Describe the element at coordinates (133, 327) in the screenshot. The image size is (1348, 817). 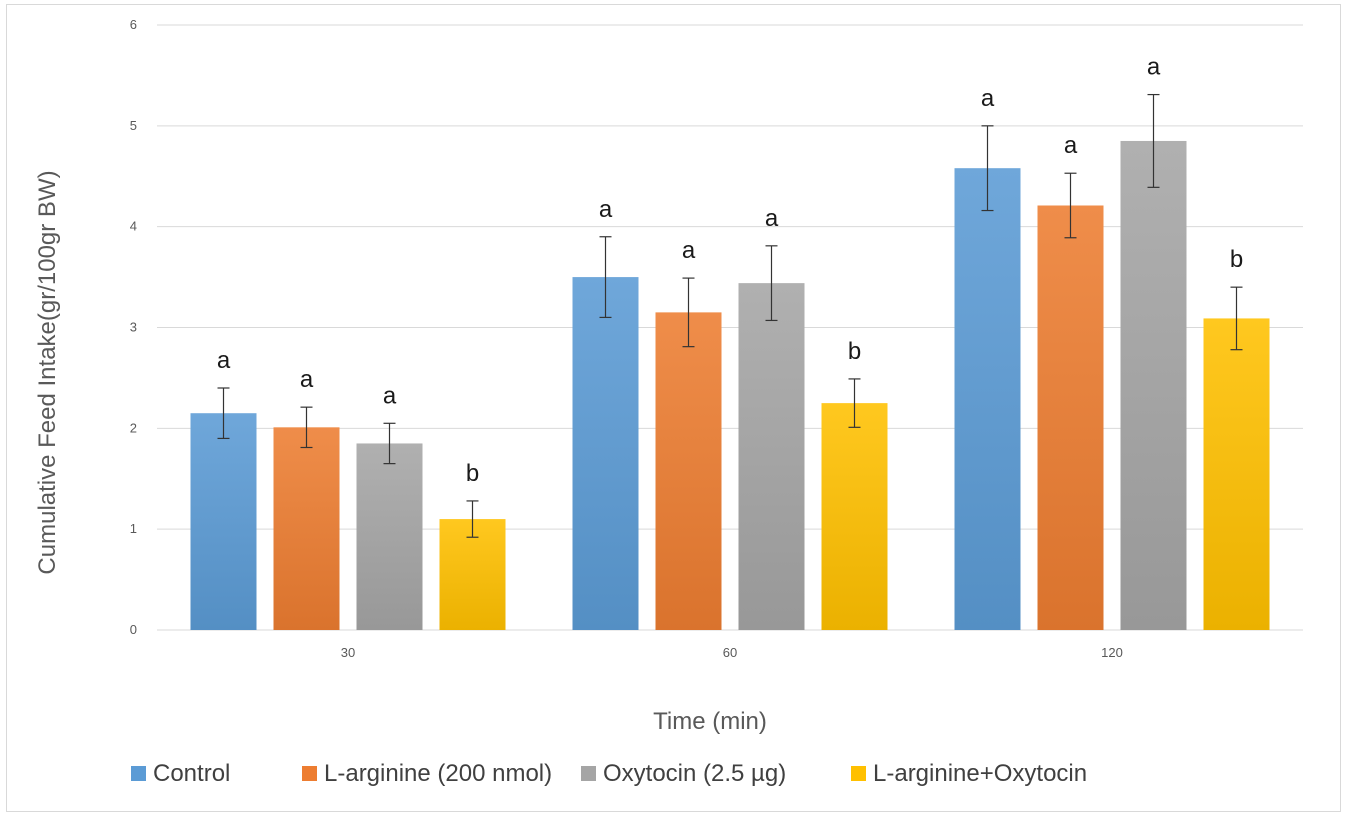
I see `y-tick-label: 3` at that location.